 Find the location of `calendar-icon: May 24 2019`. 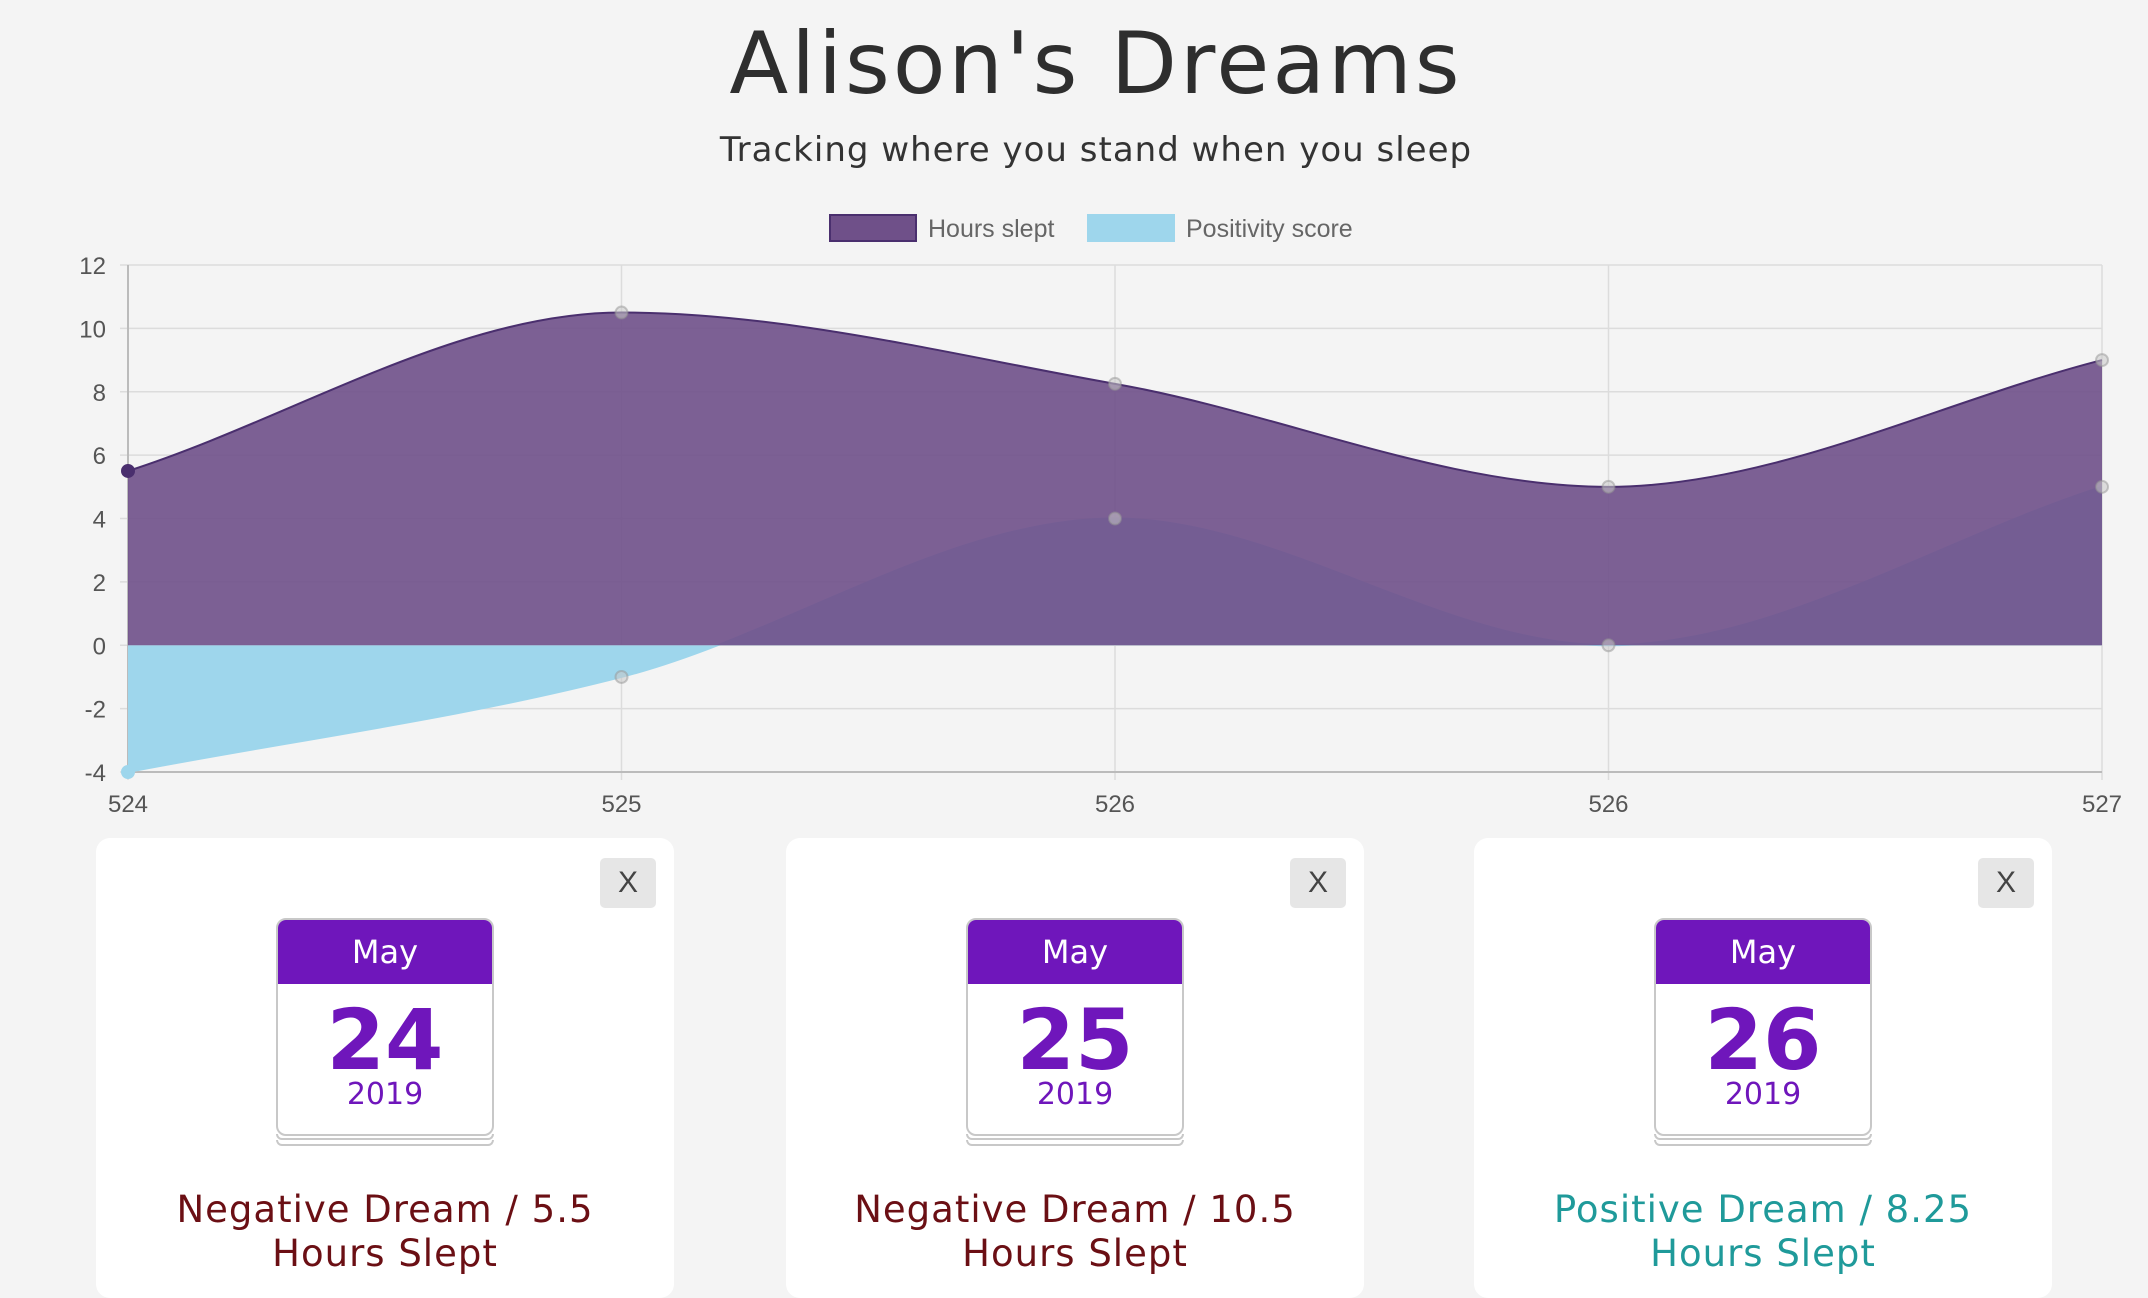

calendar-icon: May 24 2019 is located at coordinates (385, 1034).